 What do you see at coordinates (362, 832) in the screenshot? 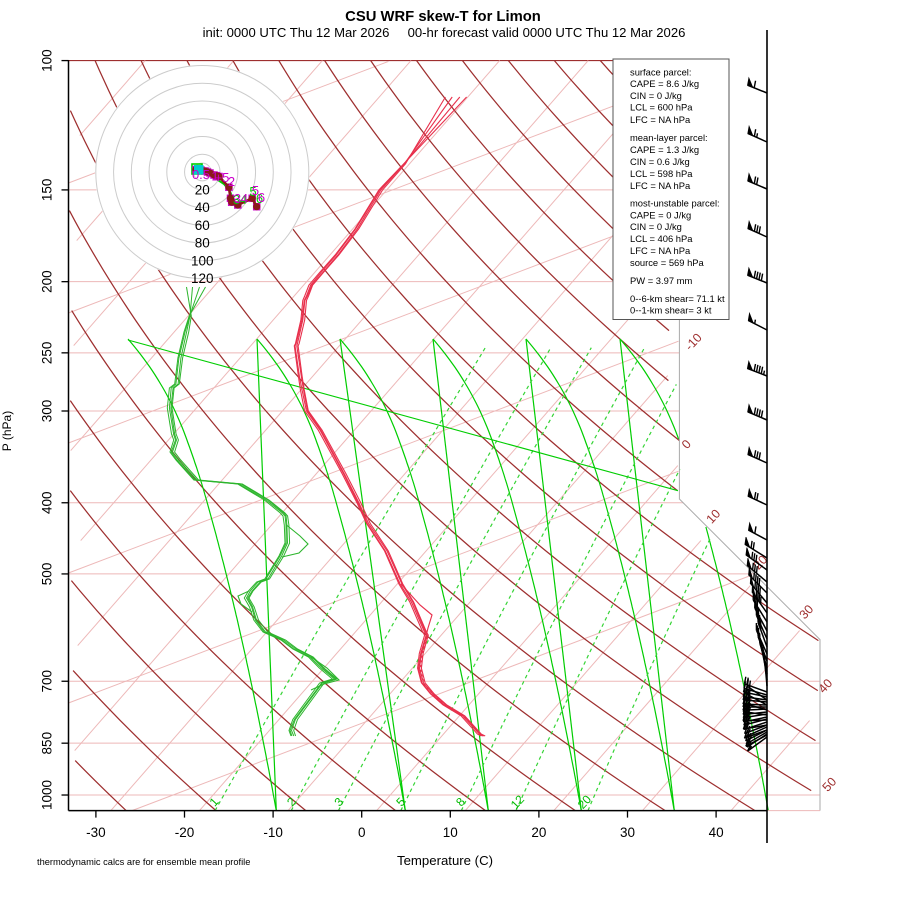
I see `svg-text: 0` at bounding box center [362, 832].